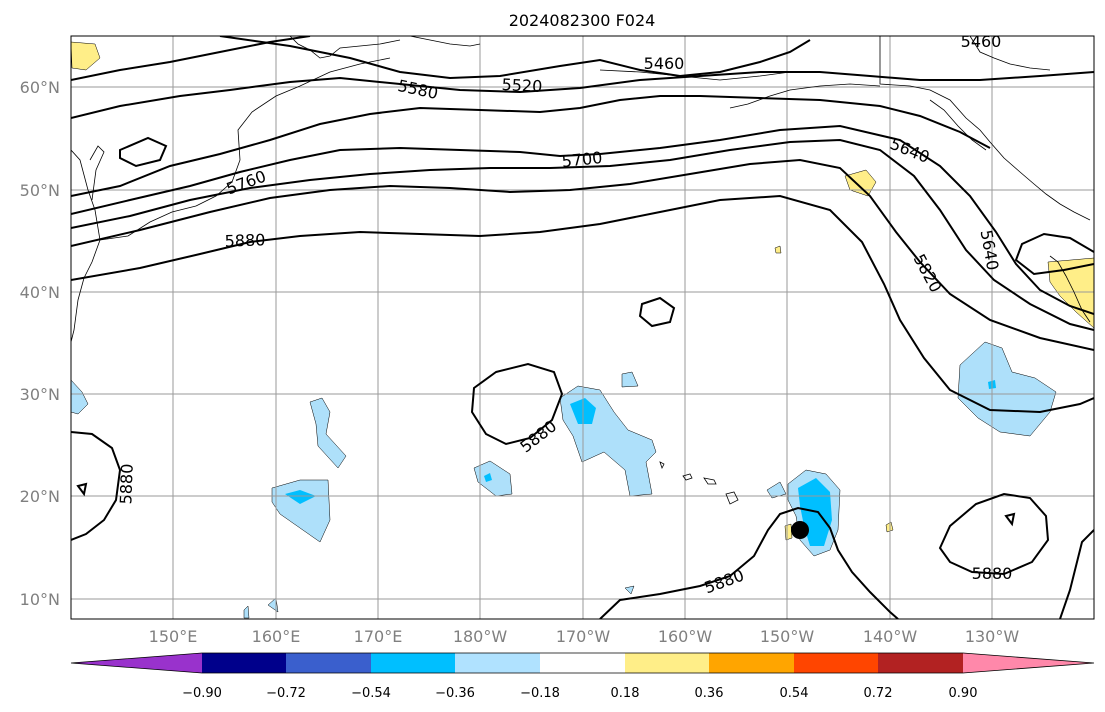  Describe the element at coordinates (480, 636) in the screenshot. I see `lon-label: 180°W` at that location.